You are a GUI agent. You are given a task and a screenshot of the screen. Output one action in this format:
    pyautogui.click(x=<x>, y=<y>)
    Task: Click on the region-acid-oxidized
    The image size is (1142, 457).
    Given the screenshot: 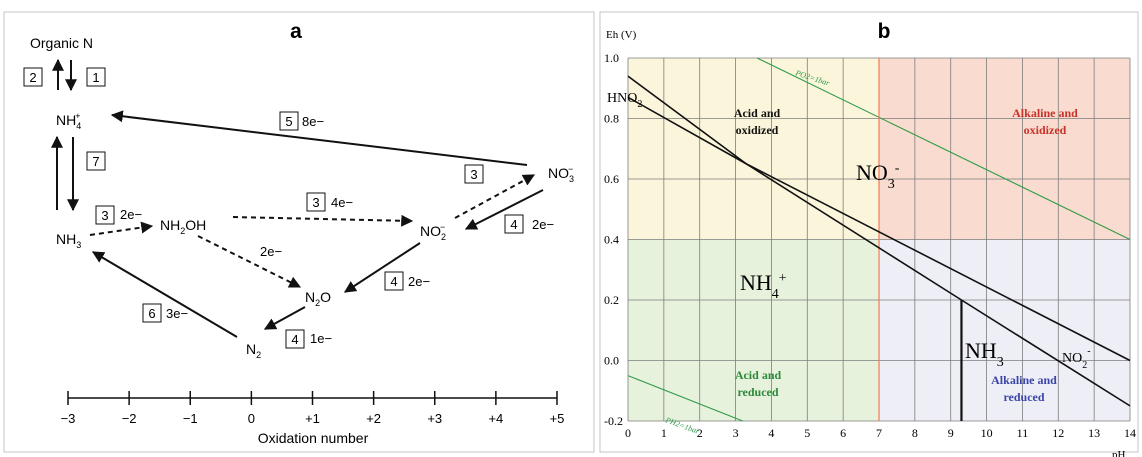 What is the action you would take?
    pyautogui.click(x=753, y=149)
    